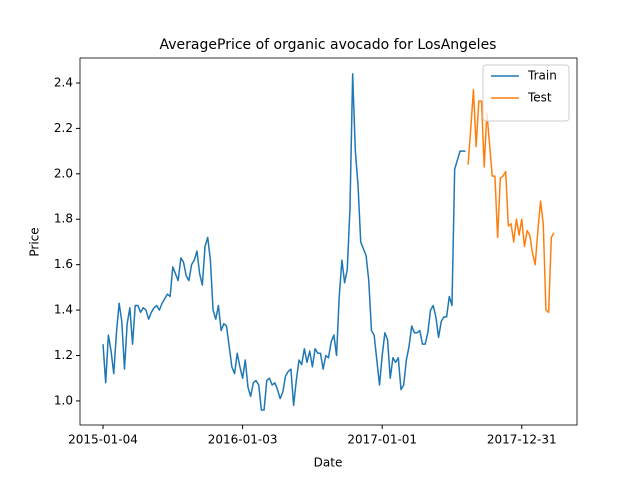  I want to click on x-axis-label: Date, so click(328, 463).